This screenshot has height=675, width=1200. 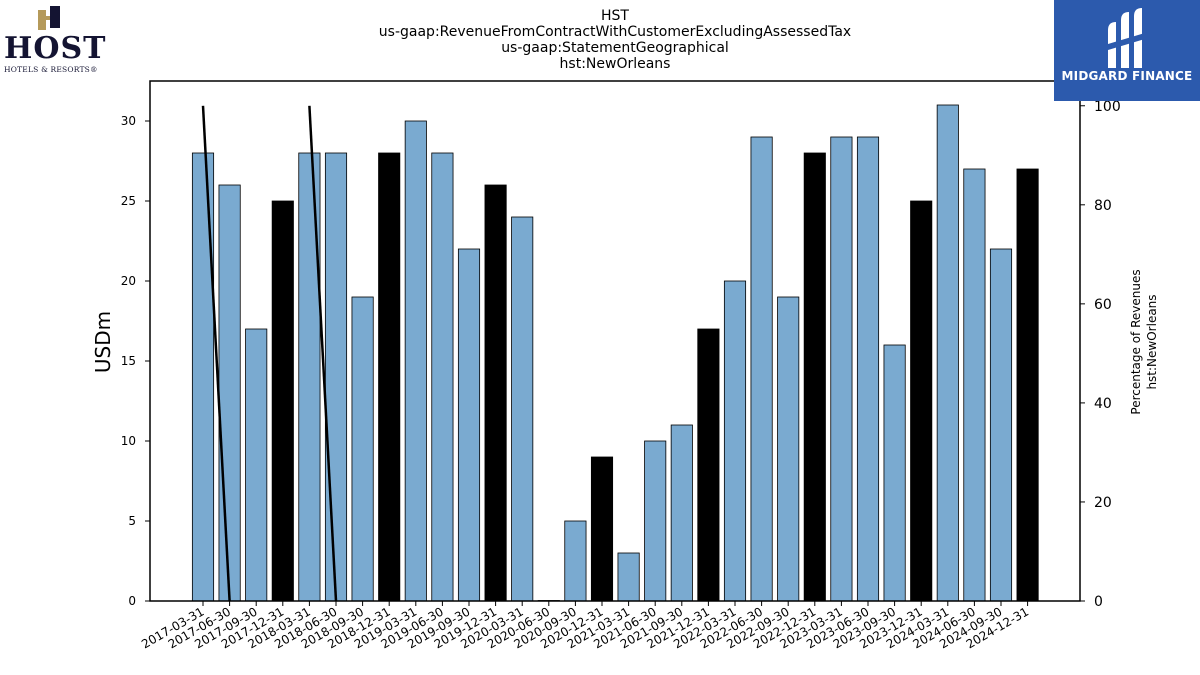 What do you see at coordinates (128, 361) in the screenshot?
I see `y-tick-label: 15` at bounding box center [128, 361].